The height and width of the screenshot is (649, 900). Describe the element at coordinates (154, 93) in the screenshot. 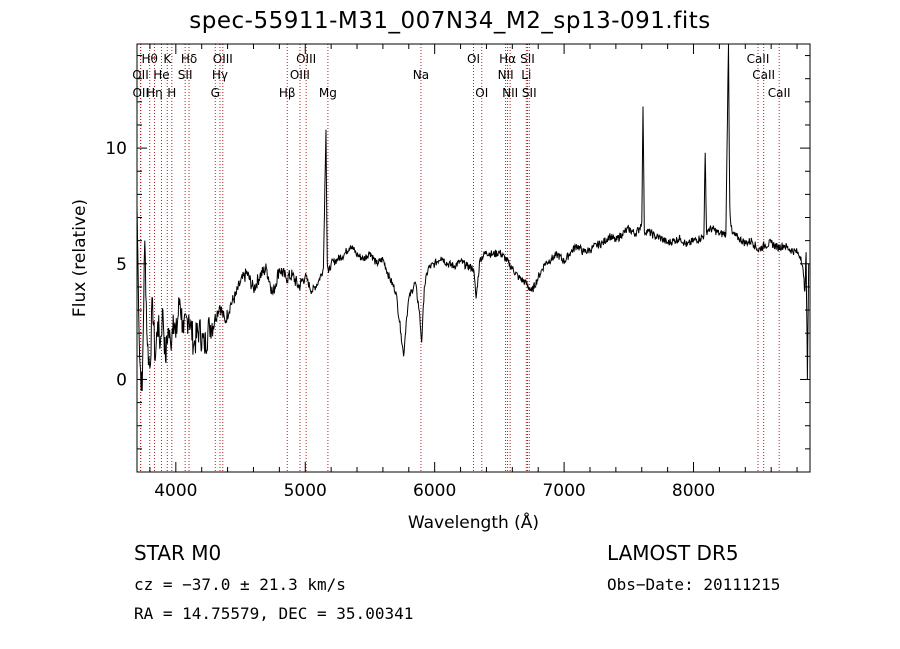

I see `line-marker-label: Hη` at that location.